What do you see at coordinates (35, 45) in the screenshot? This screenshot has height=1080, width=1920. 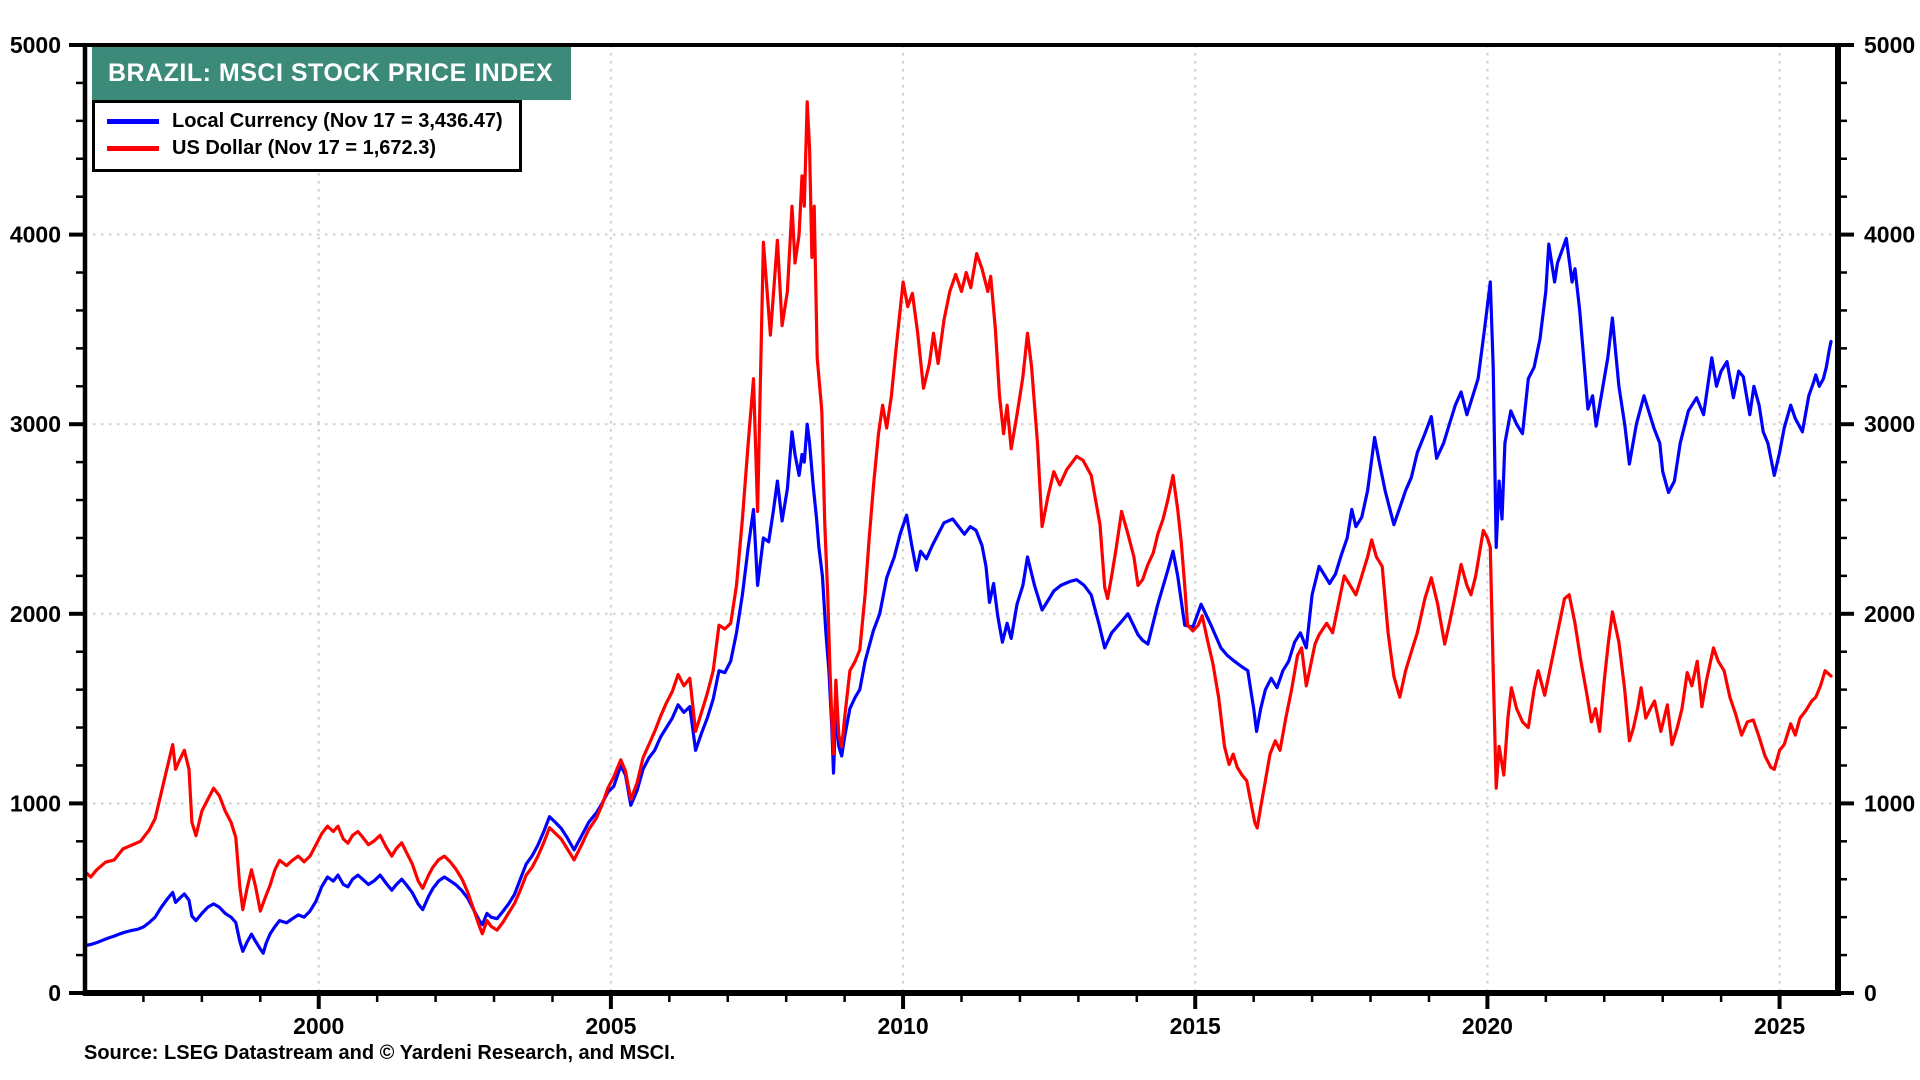 I see `y-axis-label-left-5000: 5000` at bounding box center [35, 45].